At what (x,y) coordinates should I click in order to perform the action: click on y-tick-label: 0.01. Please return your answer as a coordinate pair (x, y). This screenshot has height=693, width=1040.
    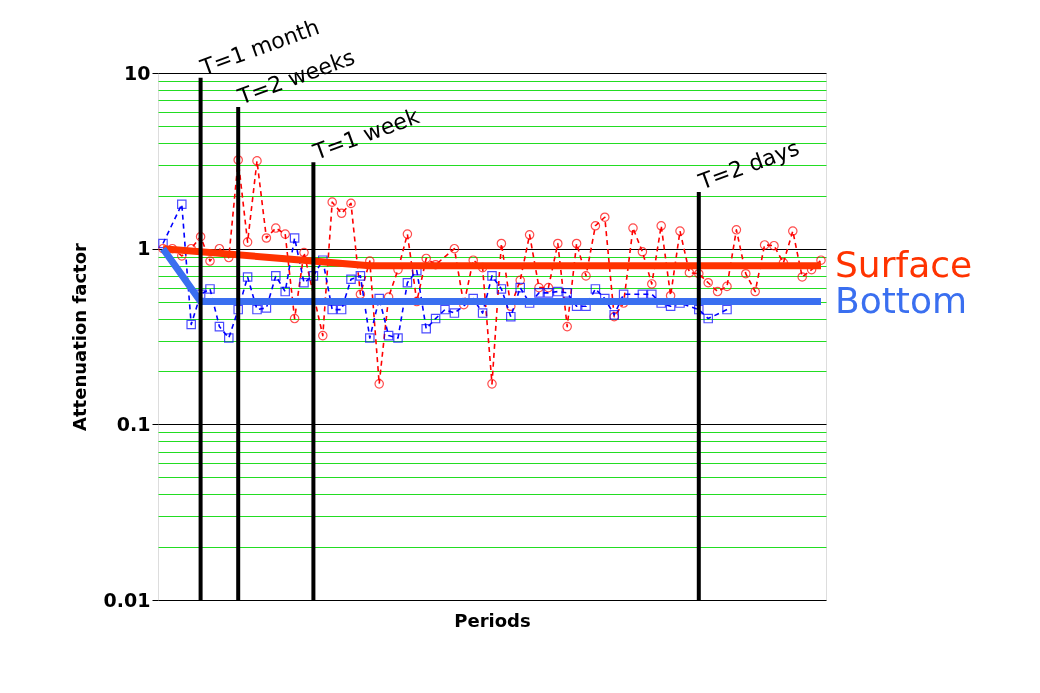
    Looking at the image, I should click on (127, 599).